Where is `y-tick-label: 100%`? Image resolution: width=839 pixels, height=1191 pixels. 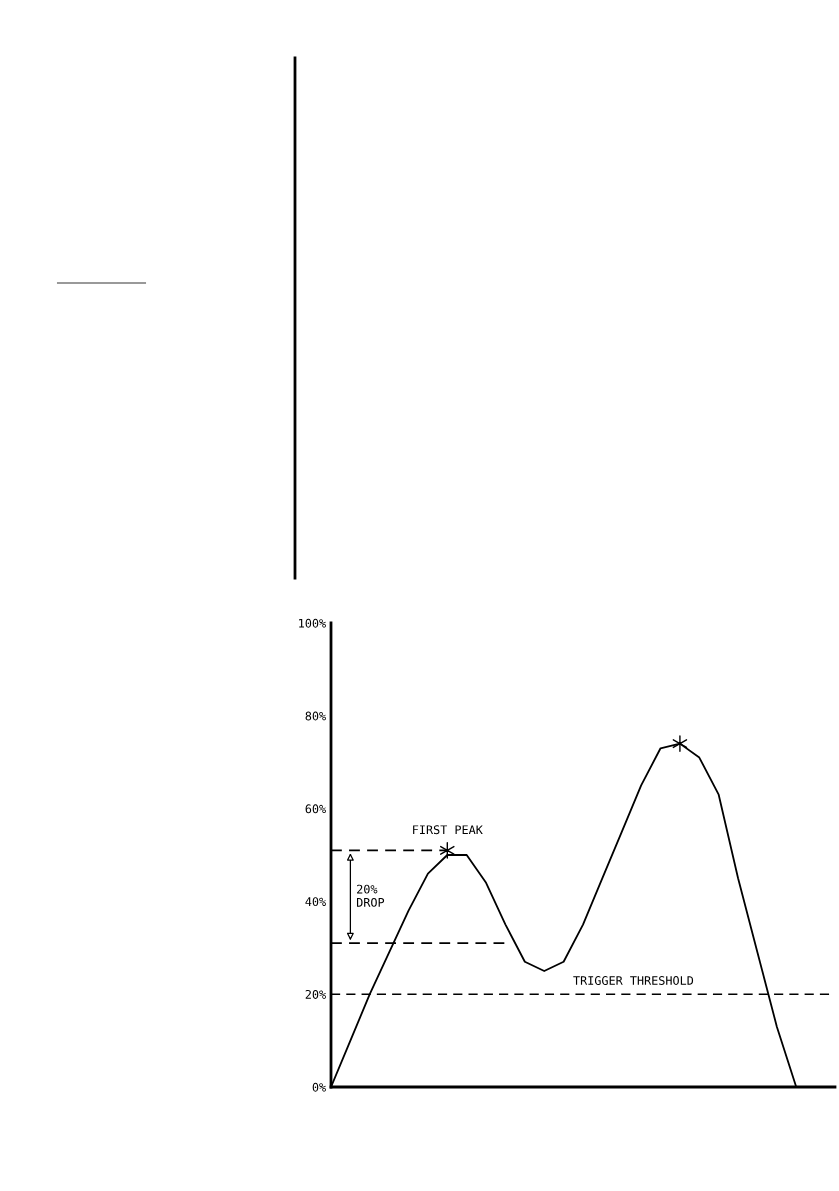
y-tick-label: 100% is located at coordinates (312, 623).